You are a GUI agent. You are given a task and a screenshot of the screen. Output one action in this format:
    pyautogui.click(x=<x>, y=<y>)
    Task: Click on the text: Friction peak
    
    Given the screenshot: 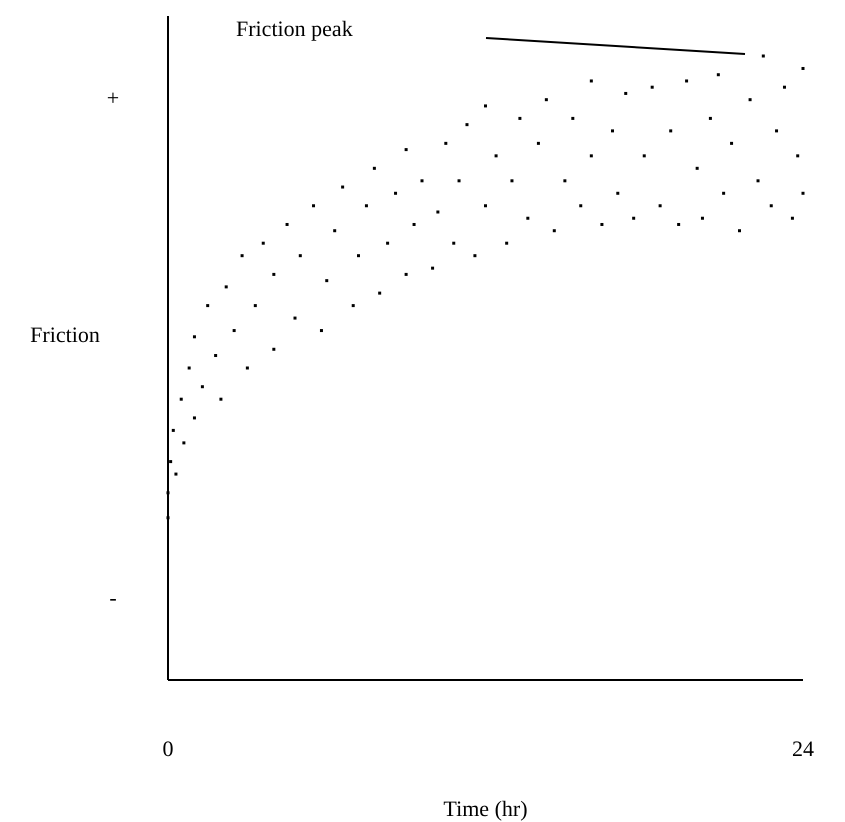 What is the action you would take?
    pyautogui.click(x=294, y=28)
    